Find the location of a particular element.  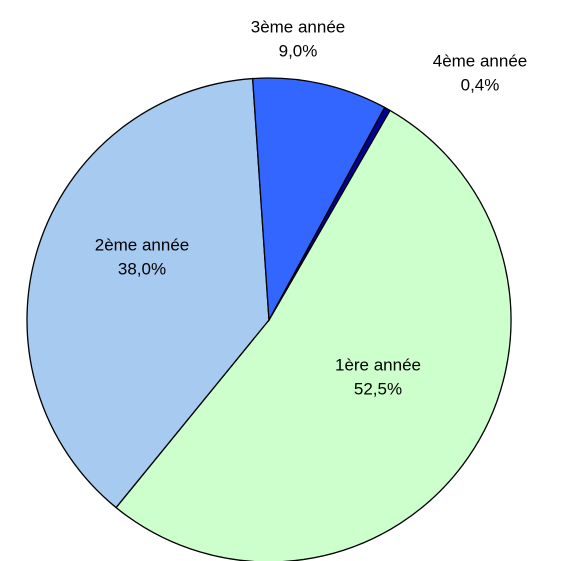

slice-value-label: 9,0% is located at coordinates (298, 50).